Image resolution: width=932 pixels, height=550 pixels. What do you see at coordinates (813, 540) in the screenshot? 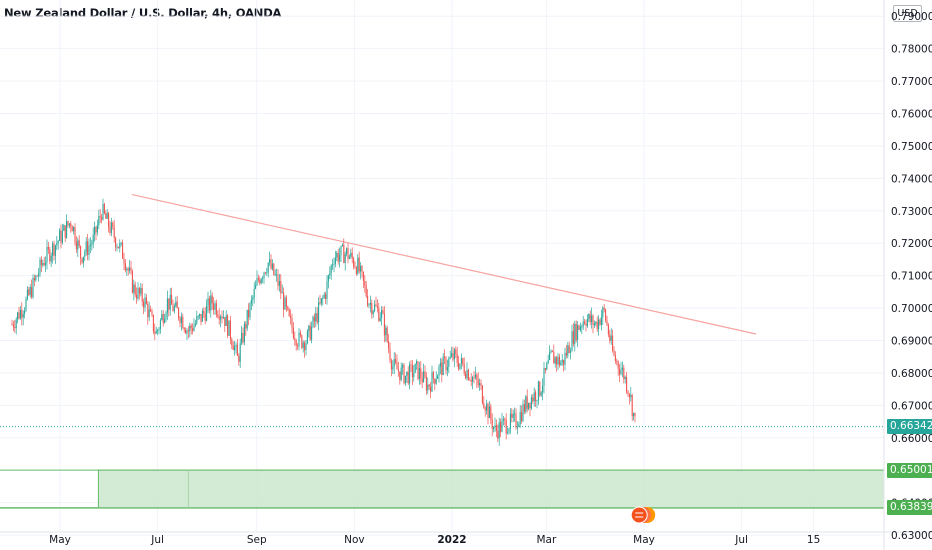
I see `x-tick-label: 15` at bounding box center [813, 540].